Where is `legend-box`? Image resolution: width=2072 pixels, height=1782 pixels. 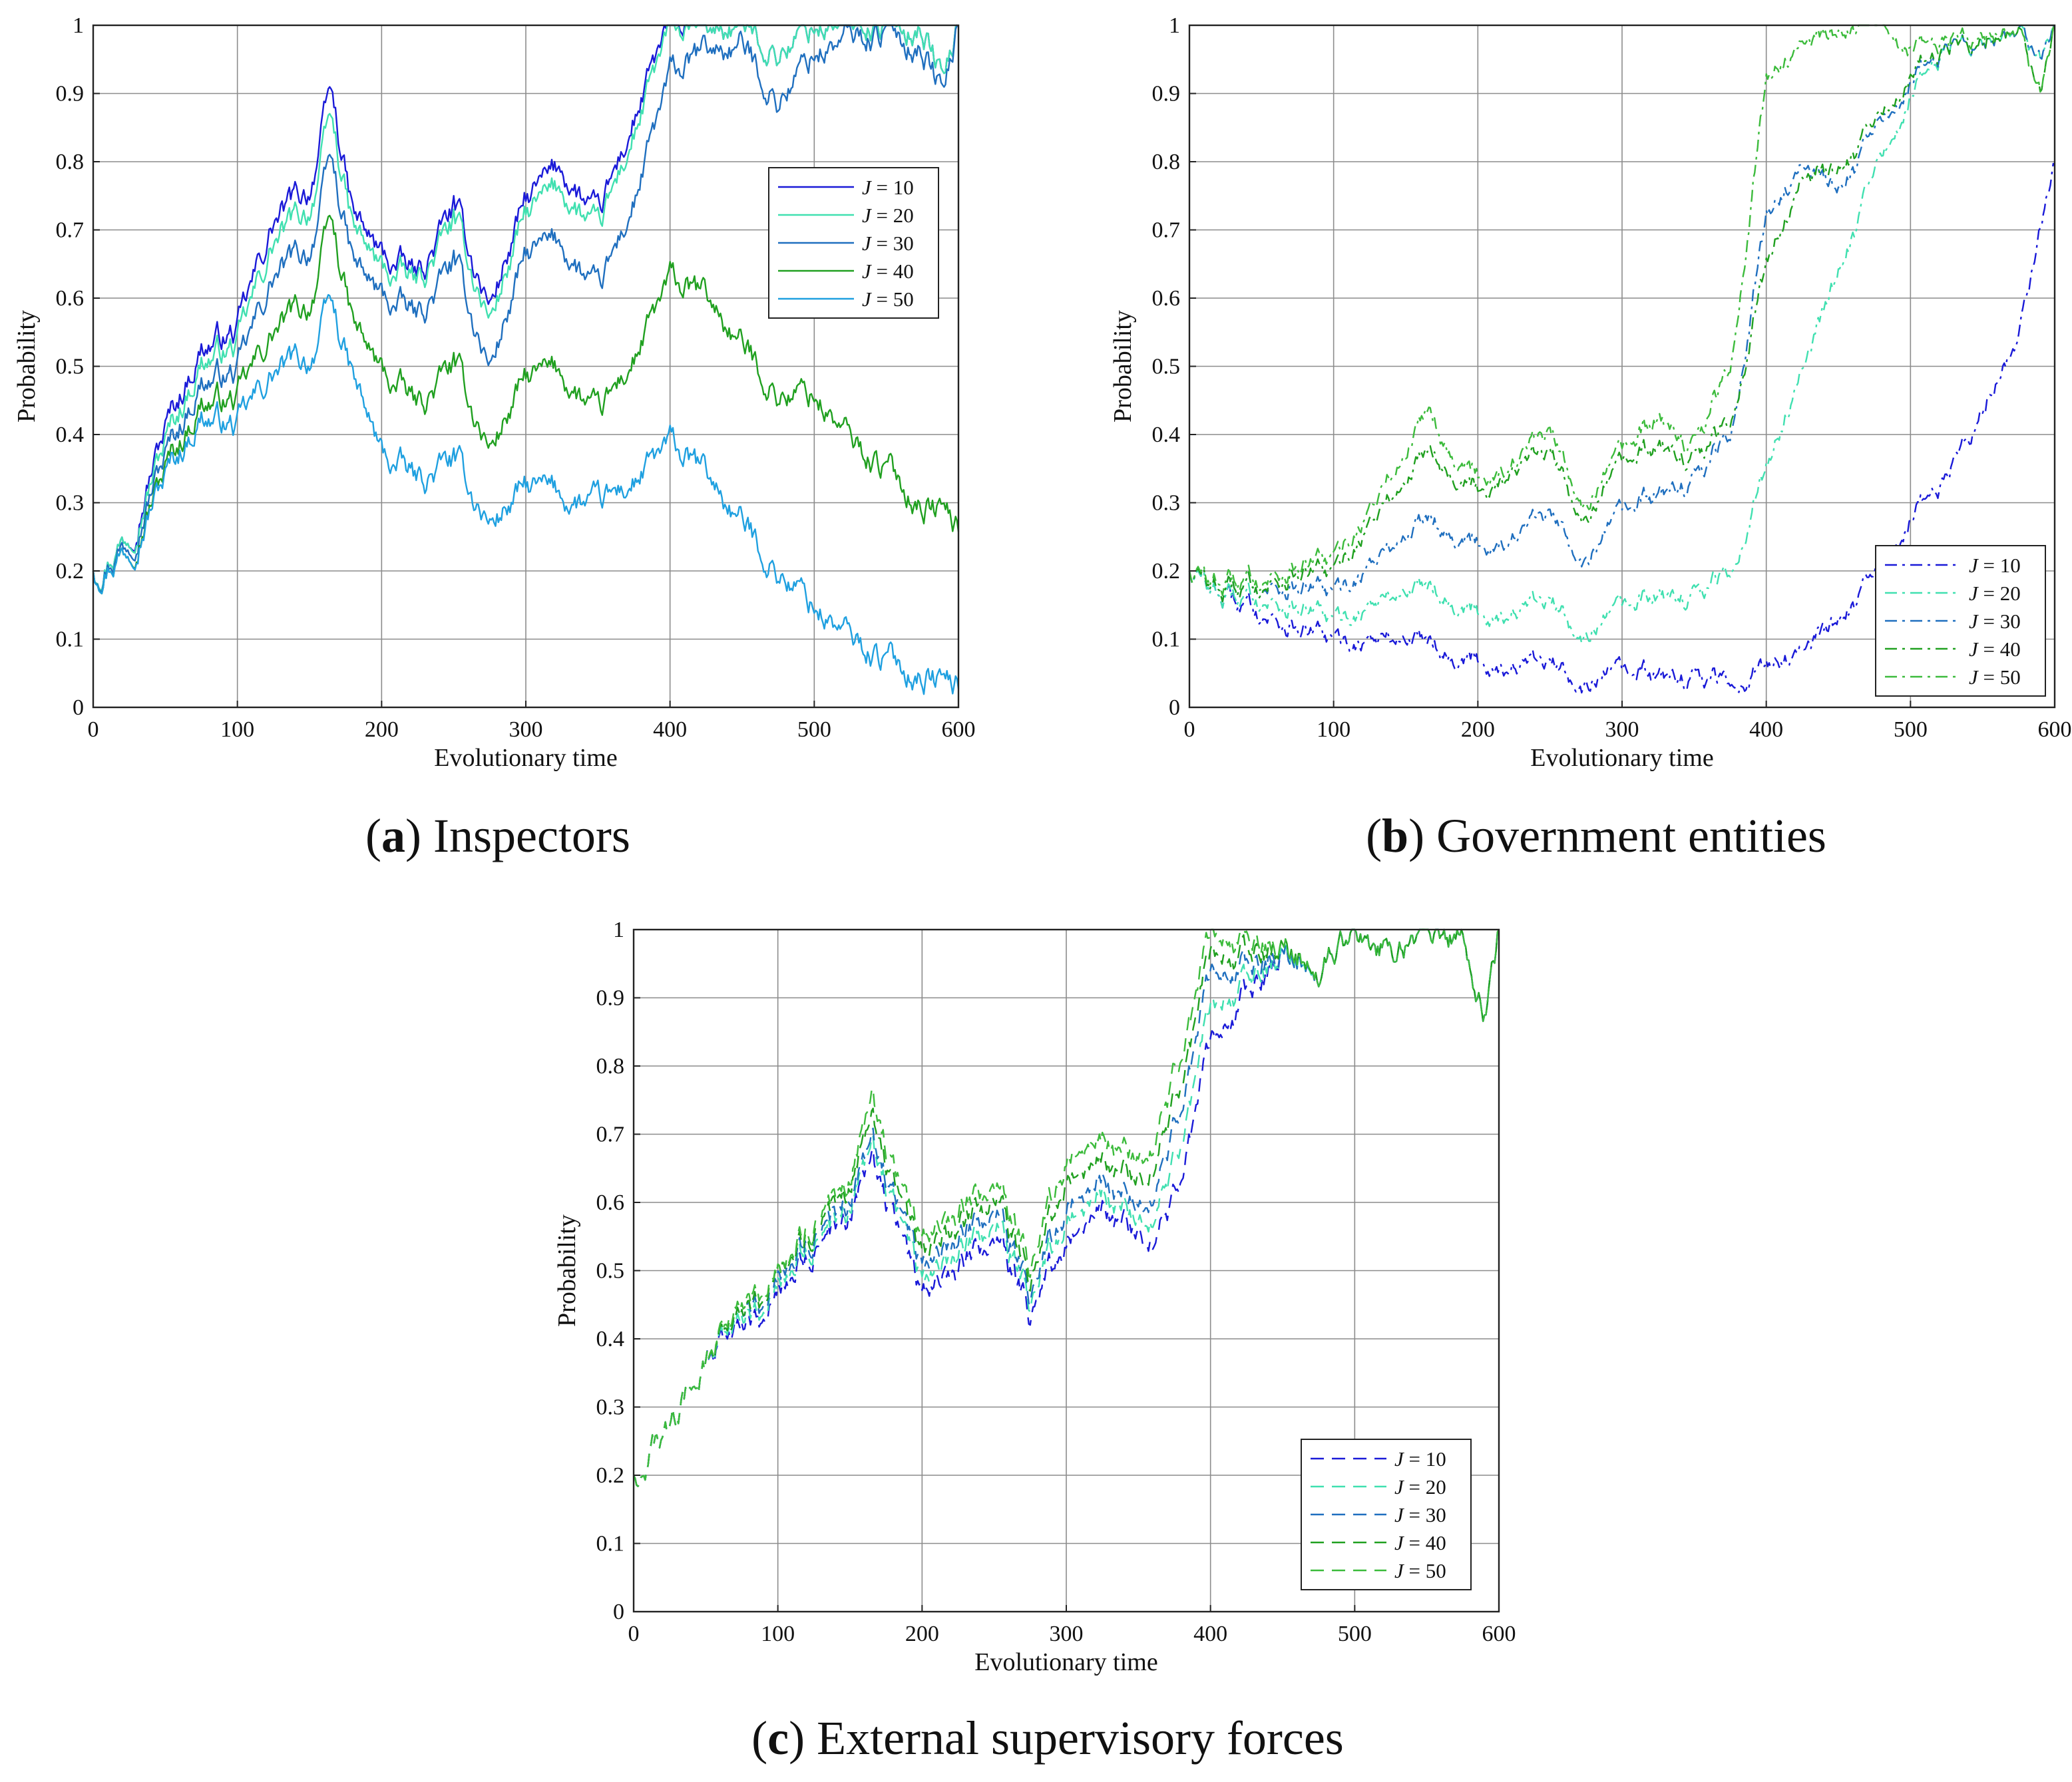
legend-box is located at coordinates (1386, 1515).